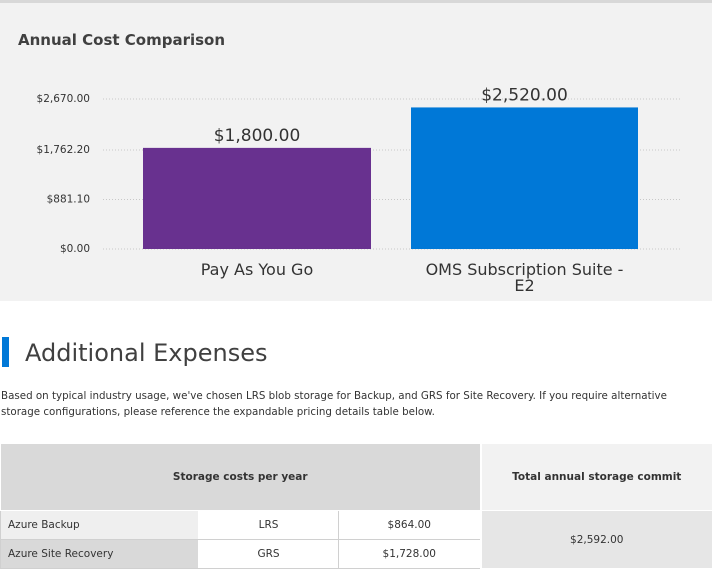  What do you see at coordinates (409, 554) in the screenshot?
I see `annual-cost: $1,728.00` at bounding box center [409, 554].